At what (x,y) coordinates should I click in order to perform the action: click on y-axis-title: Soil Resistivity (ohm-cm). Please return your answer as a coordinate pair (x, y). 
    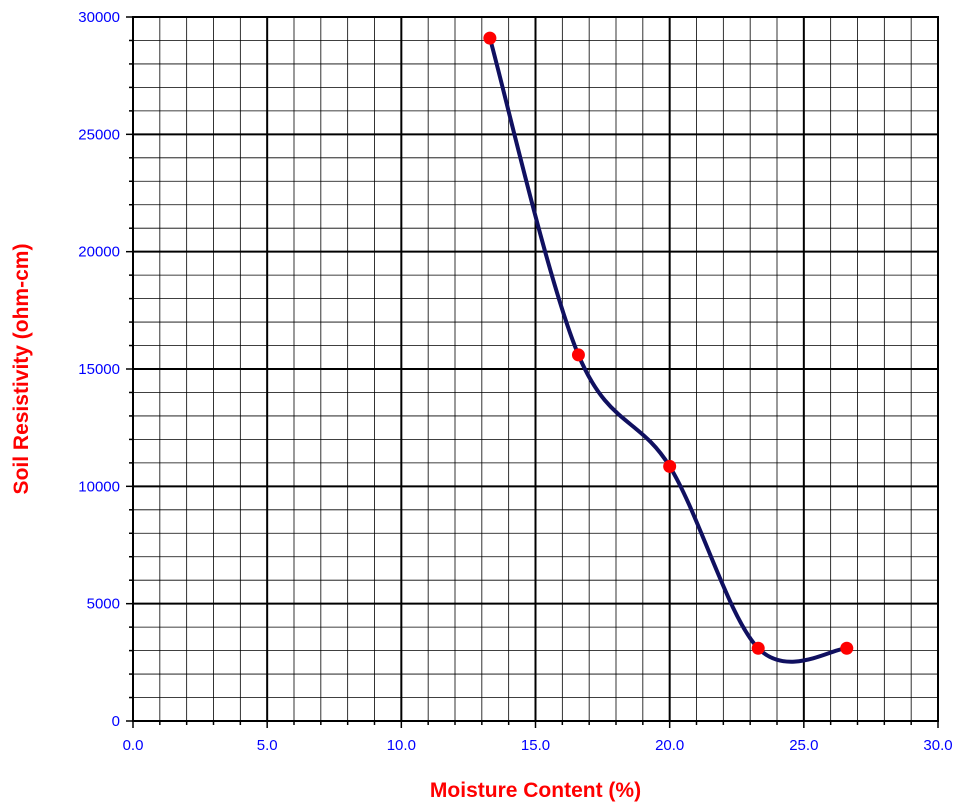
    Looking at the image, I should click on (21, 369).